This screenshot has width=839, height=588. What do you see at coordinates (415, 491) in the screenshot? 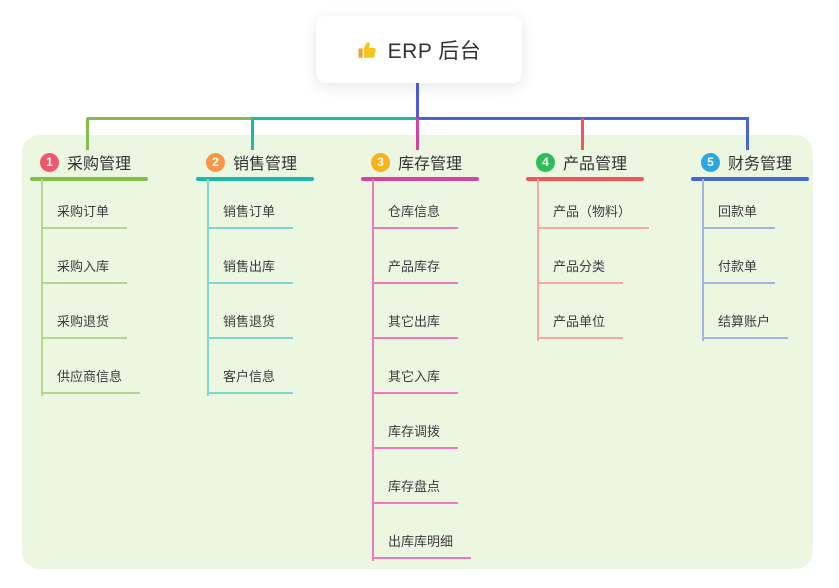
I see `child-node: 库存盘点` at bounding box center [415, 491].